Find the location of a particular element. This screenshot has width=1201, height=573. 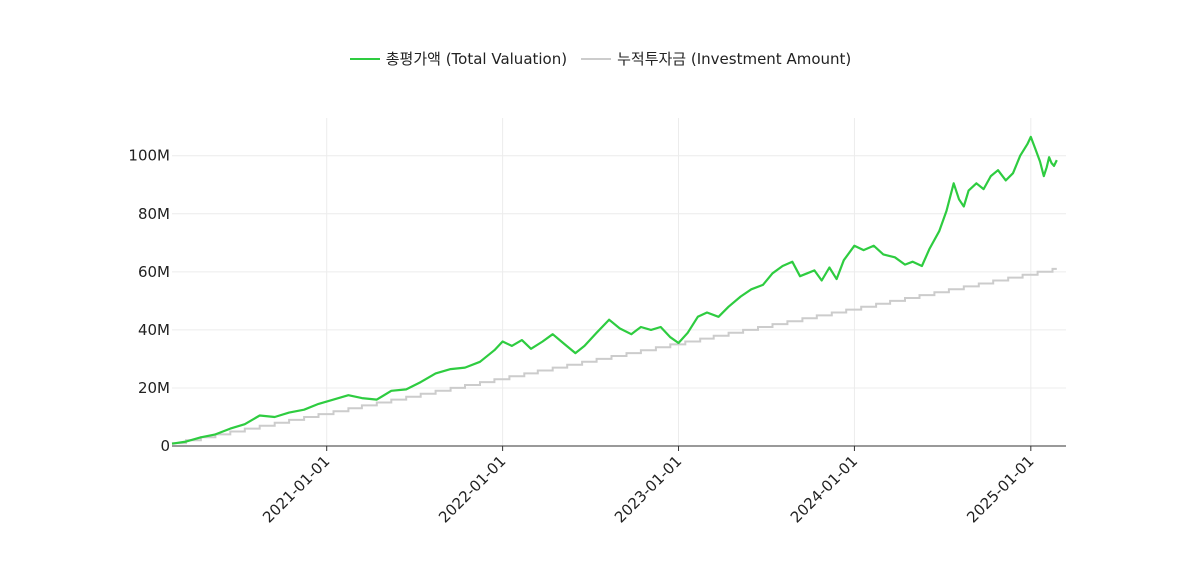

y-tick-label: 20M is located at coordinates (154, 388).